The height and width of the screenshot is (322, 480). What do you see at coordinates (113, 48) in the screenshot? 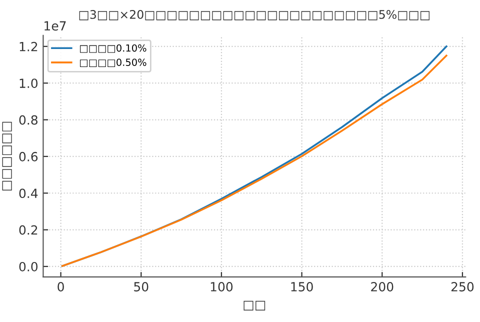
I see `legend-label: □□□□0.10%` at bounding box center [113, 48].